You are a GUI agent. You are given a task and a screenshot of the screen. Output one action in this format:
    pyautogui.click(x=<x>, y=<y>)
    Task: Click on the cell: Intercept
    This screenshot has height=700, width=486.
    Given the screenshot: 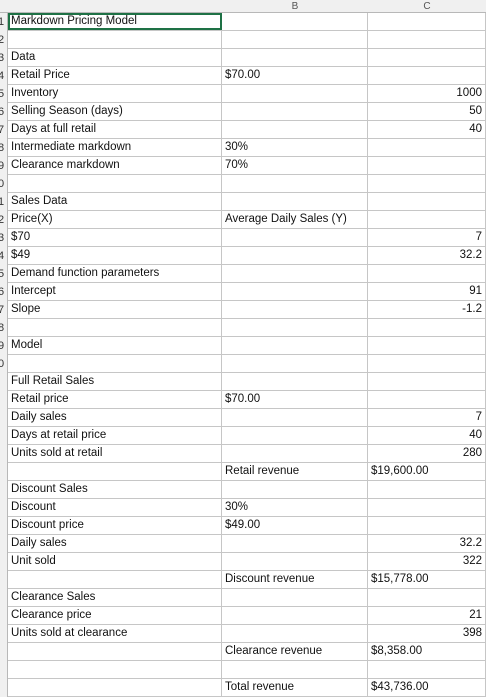 What is the action you would take?
    pyautogui.click(x=115, y=291)
    